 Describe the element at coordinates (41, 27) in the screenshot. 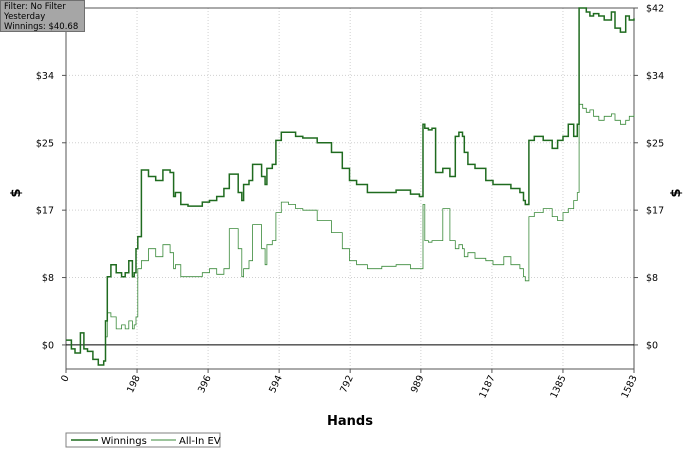

I see `winnings-total-label: Winnings: $40.68` at that location.